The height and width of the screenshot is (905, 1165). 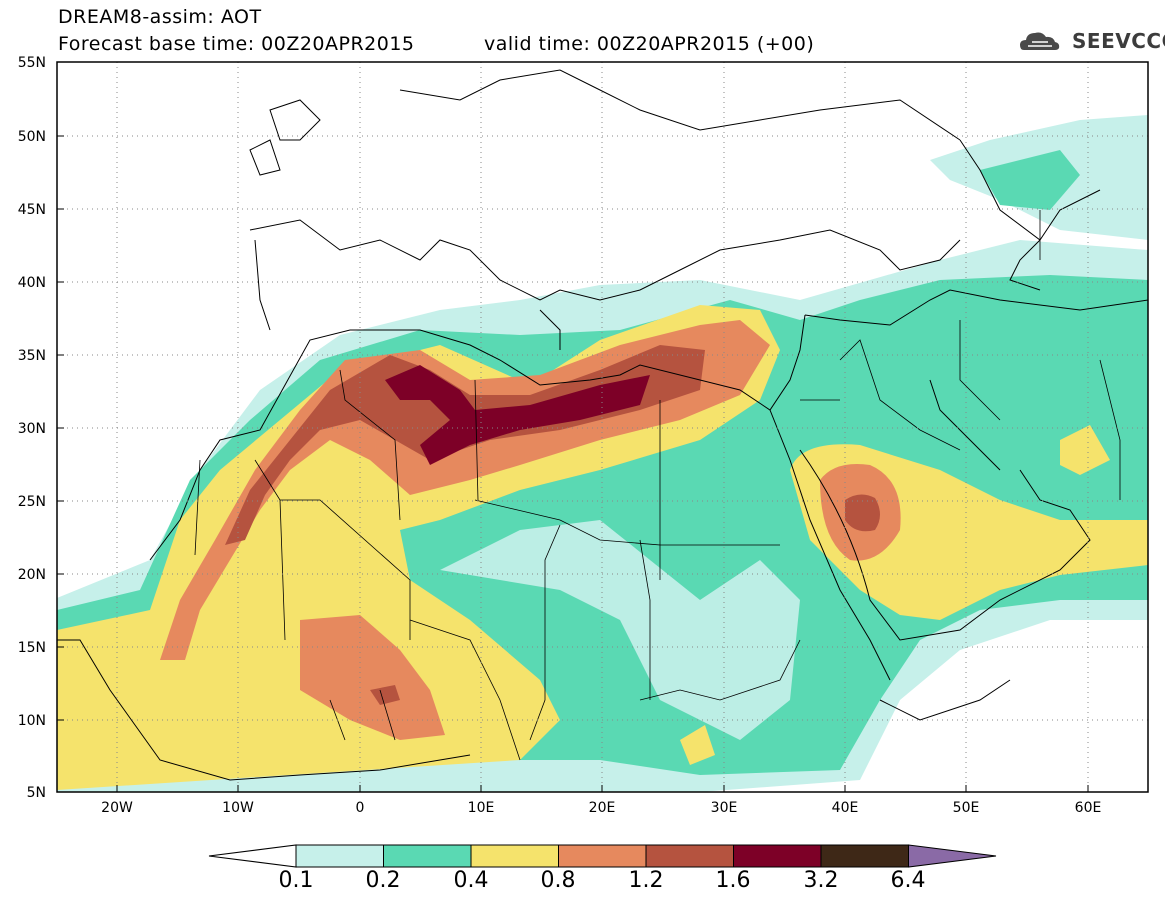 I want to click on colorbar-label: 1.2, so click(x=646, y=880).